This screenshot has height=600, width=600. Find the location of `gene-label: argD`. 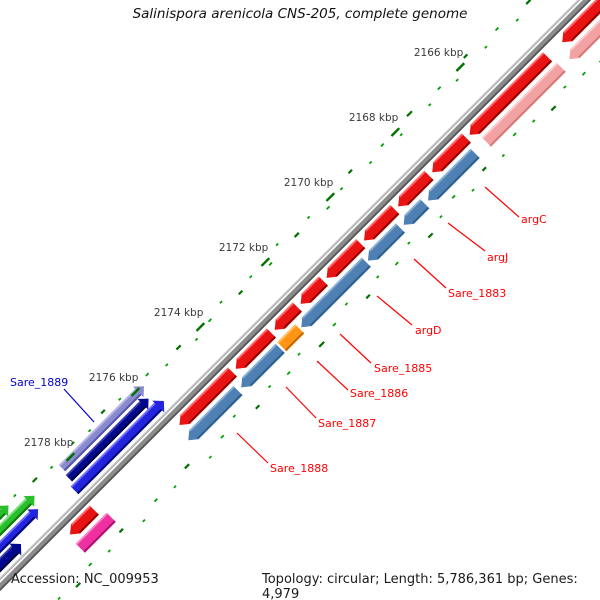

gene-label: argD is located at coordinates (428, 330).